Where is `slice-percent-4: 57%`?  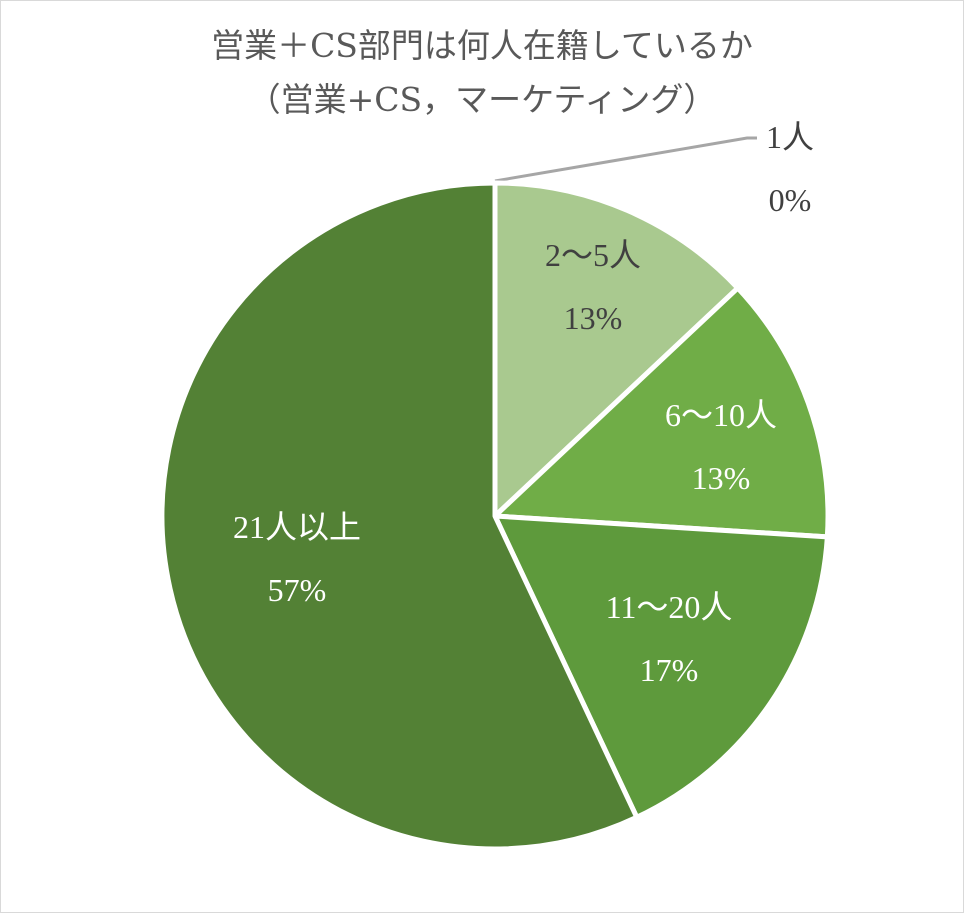
slice-percent-4: 57% is located at coordinates (297, 590).